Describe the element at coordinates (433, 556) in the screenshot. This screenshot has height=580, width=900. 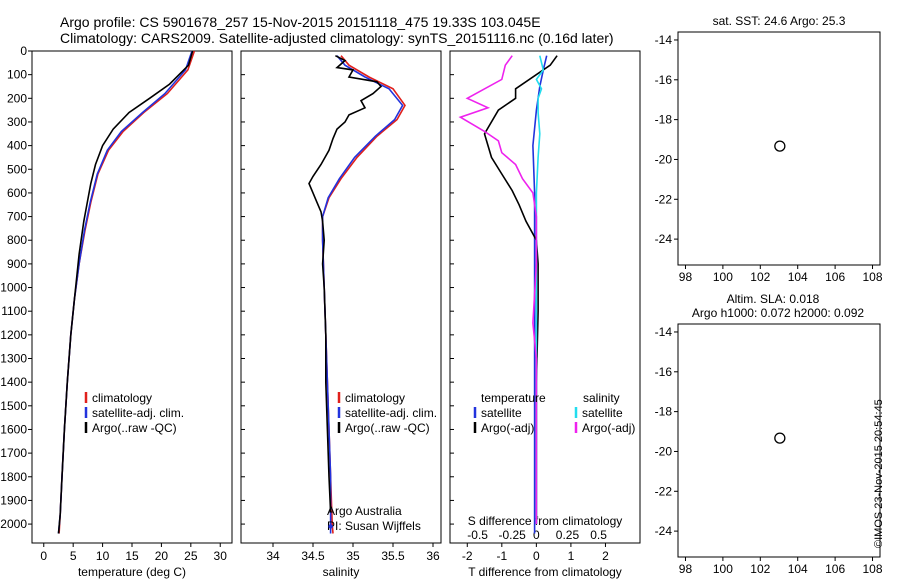
I see `x-tick-label: 36` at that location.